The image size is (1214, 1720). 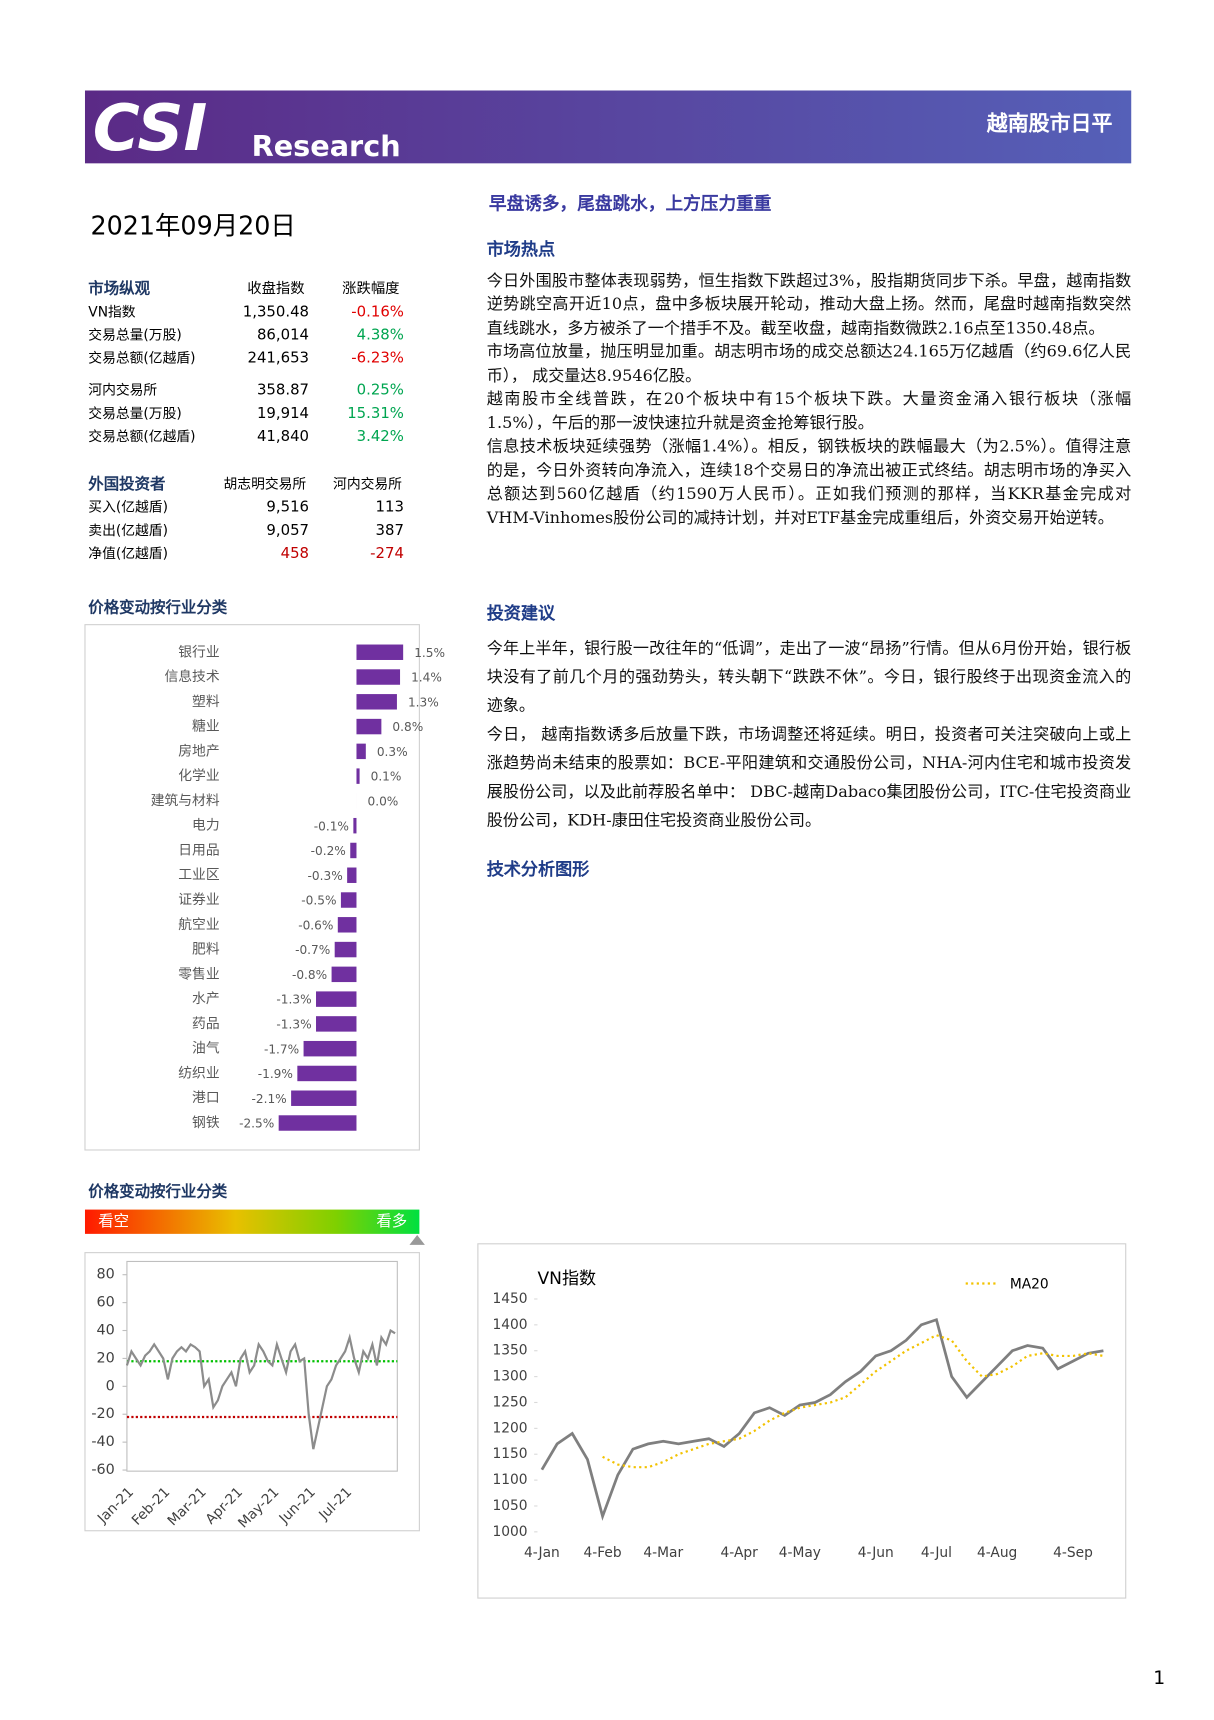 I want to click on sector-chart-frame, so click(x=252, y=887).